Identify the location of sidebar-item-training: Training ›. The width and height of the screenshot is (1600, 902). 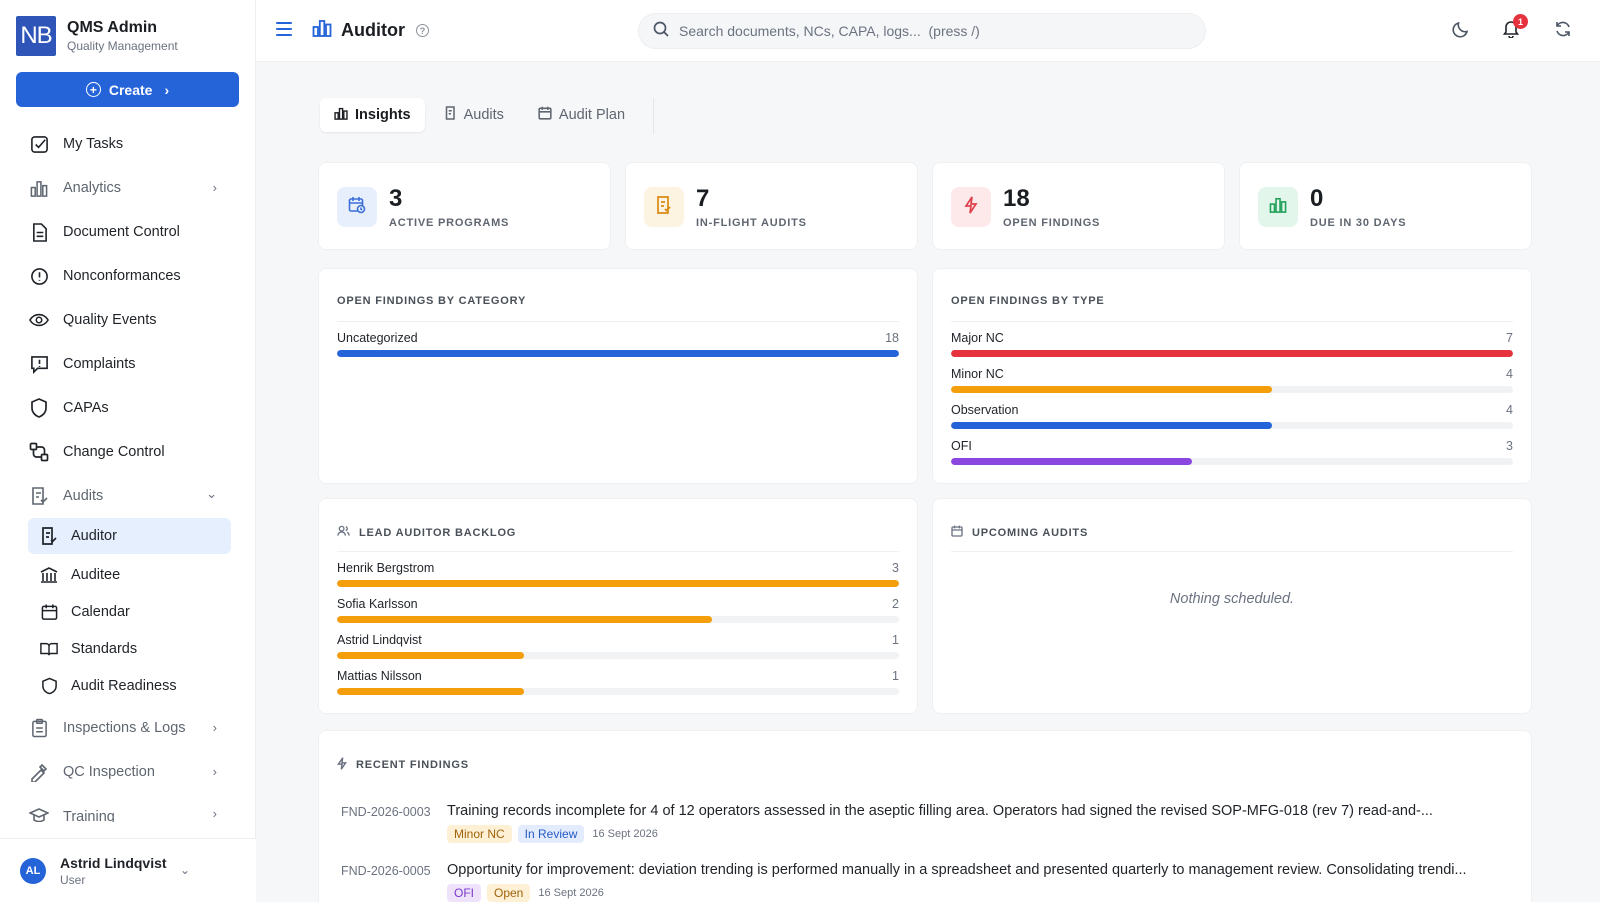
(127, 808).